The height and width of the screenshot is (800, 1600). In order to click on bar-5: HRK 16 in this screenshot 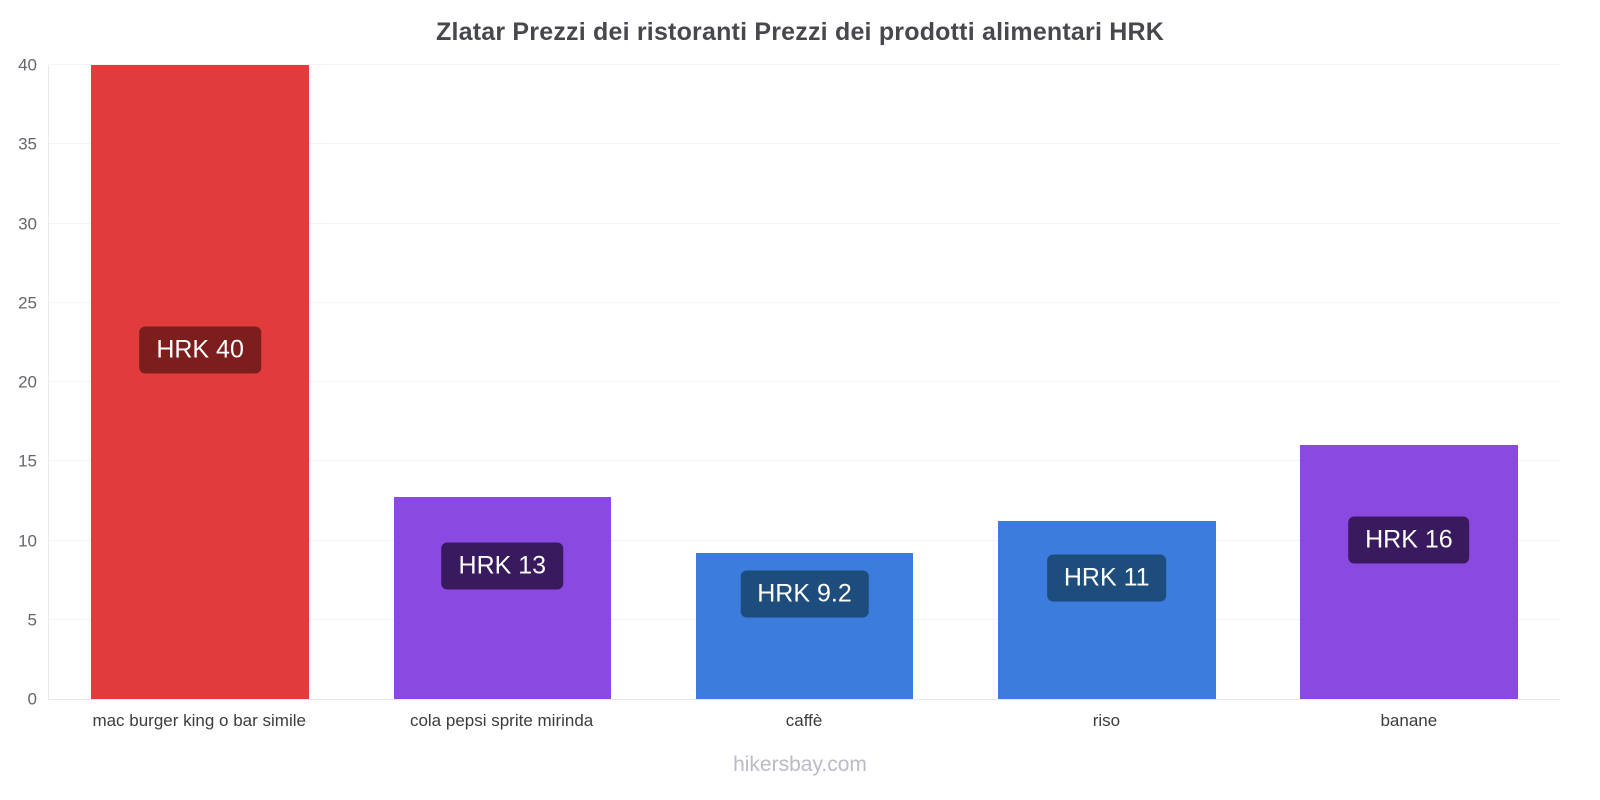, I will do `click(1409, 572)`.